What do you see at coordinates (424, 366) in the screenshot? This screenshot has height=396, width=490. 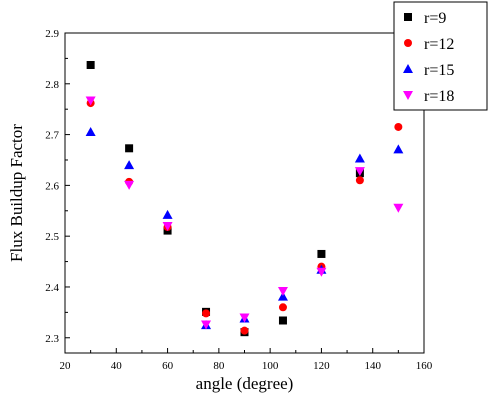 I see `x-tick-label: 160` at bounding box center [424, 366].